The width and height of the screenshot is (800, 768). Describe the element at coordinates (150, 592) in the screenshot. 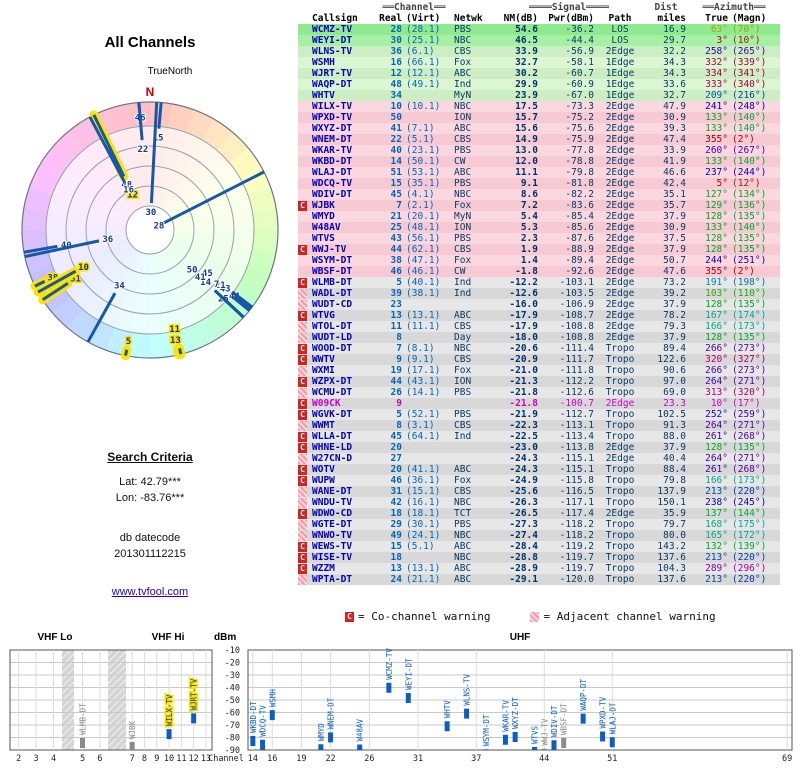

I see `tvfool-link: www.tvfool.com` at that location.